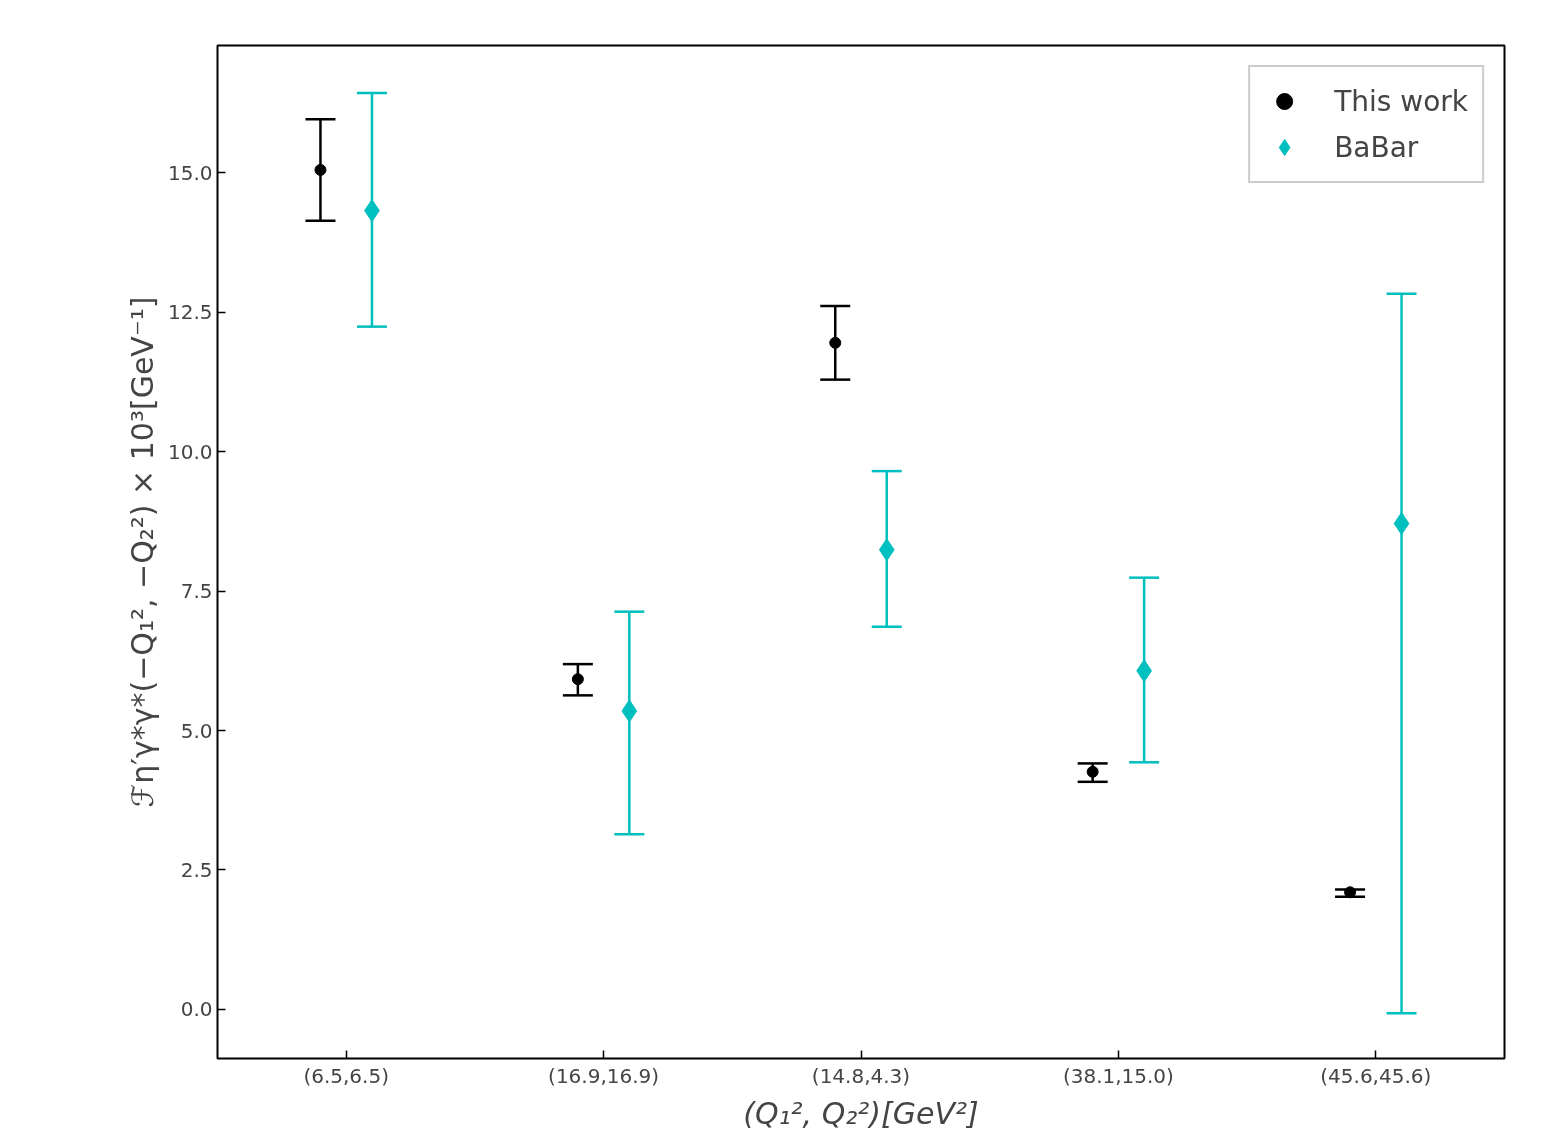 The width and height of the screenshot is (1551, 1133). I want to click on y-tick-label: 15.0, so click(190, 172).